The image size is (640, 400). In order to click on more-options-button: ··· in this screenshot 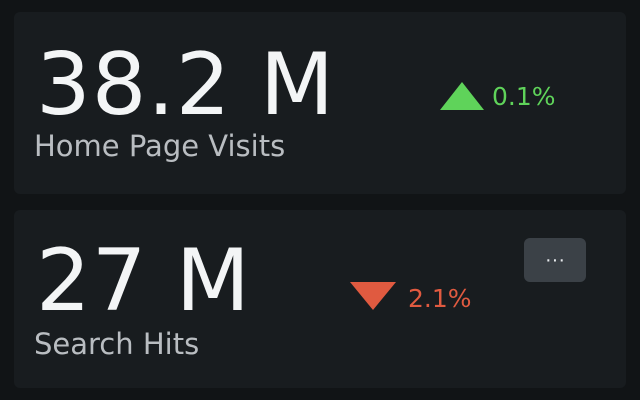, I will do `click(555, 260)`.